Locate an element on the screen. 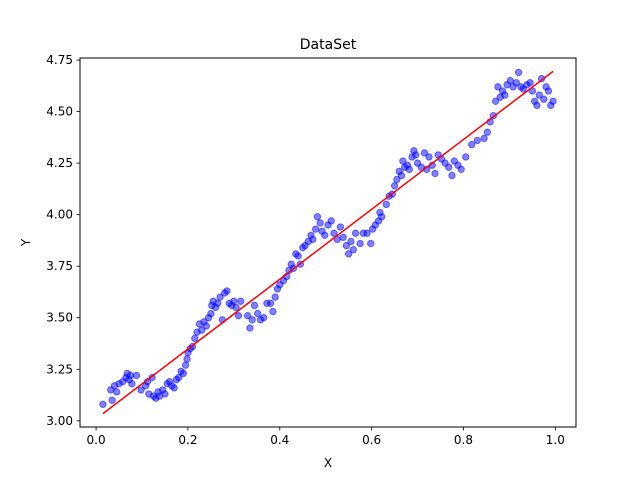 The width and height of the screenshot is (640, 480). x-axis-label: X is located at coordinates (328, 463).